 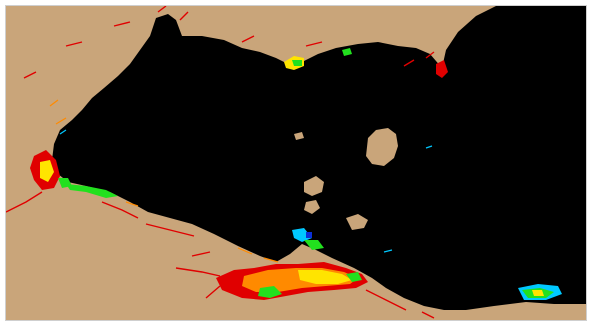 What do you see at coordinates (47, 171) in the screenshot?
I see `bloom-west-yellow` at bounding box center [47, 171].